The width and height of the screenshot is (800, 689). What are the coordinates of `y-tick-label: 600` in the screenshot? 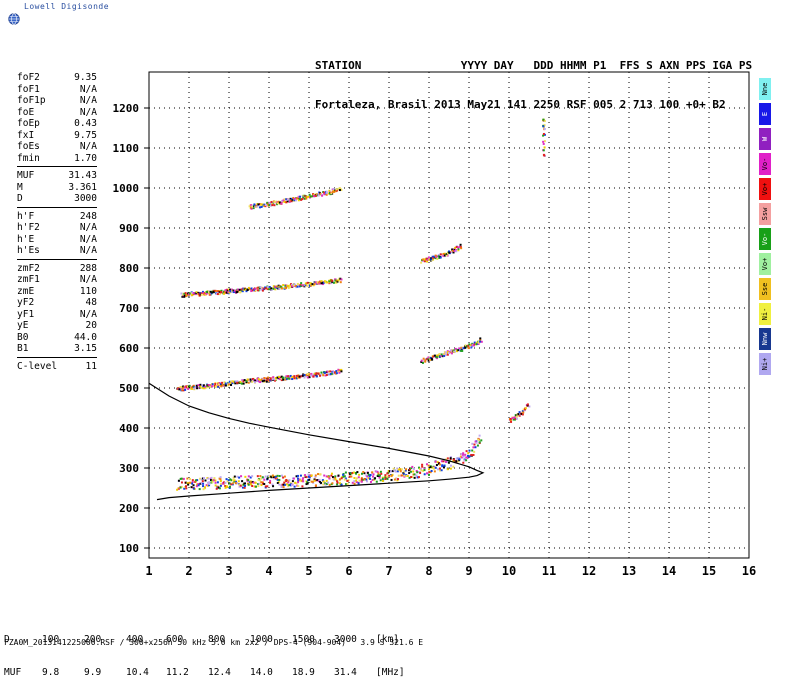 It's located at (129, 348).